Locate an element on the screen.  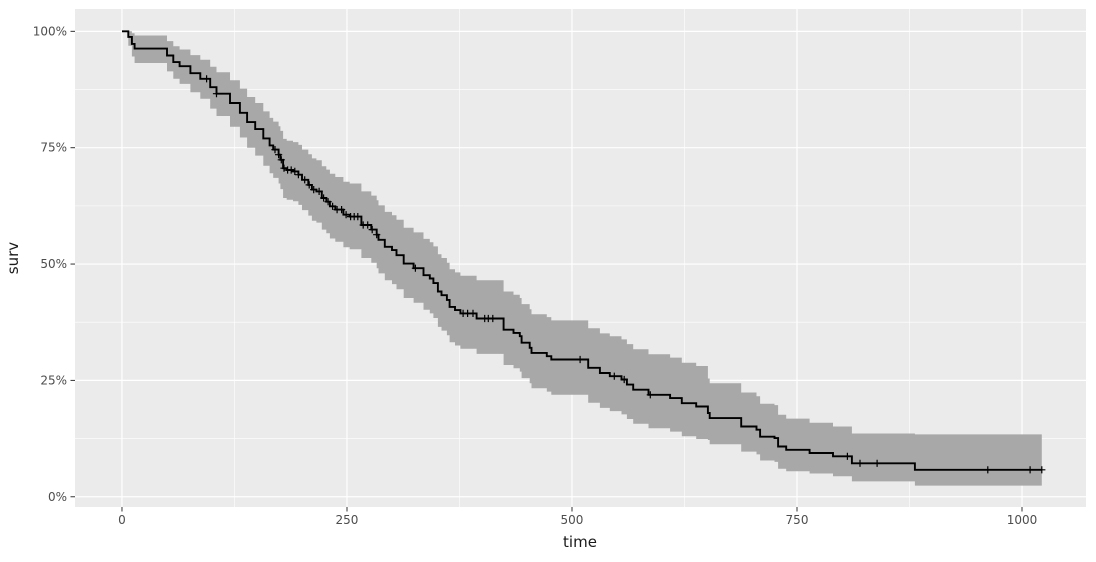
y-tick-label: 100% is located at coordinates (50, 31).